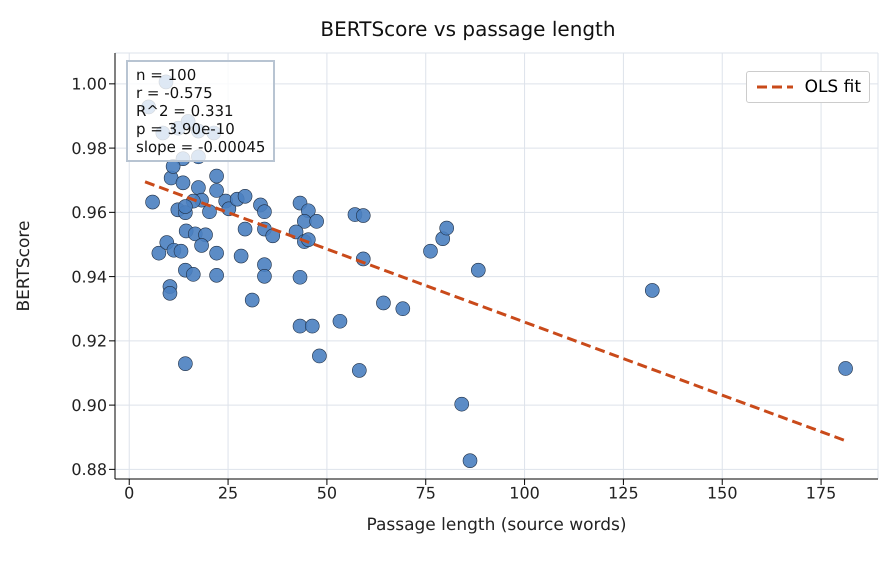 The image size is (896, 584). What do you see at coordinates (524, 492) in the screenshot?
I see `x-tick-label: 100` at bounding box center [524, 492].